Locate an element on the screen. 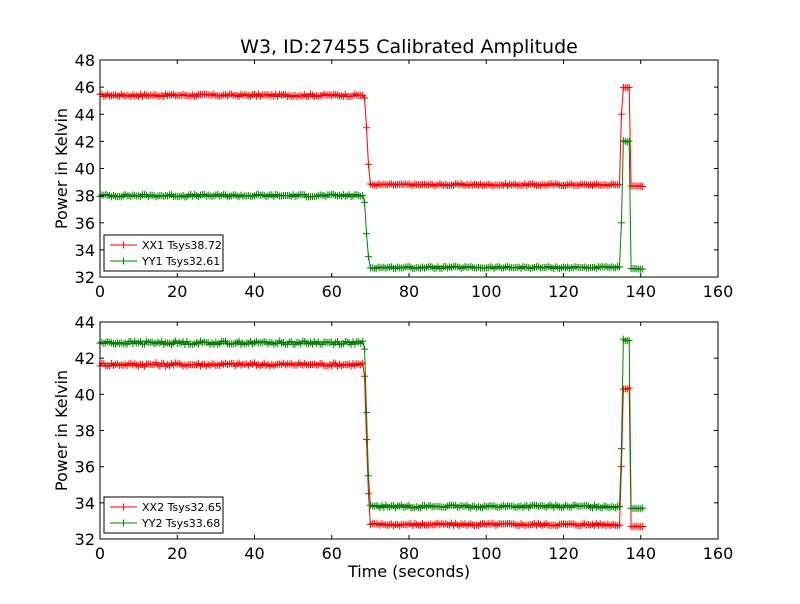 Image resolution: width=800 pixels, height=604 pixels. series-xx1 is located at coordinates (371, 137).